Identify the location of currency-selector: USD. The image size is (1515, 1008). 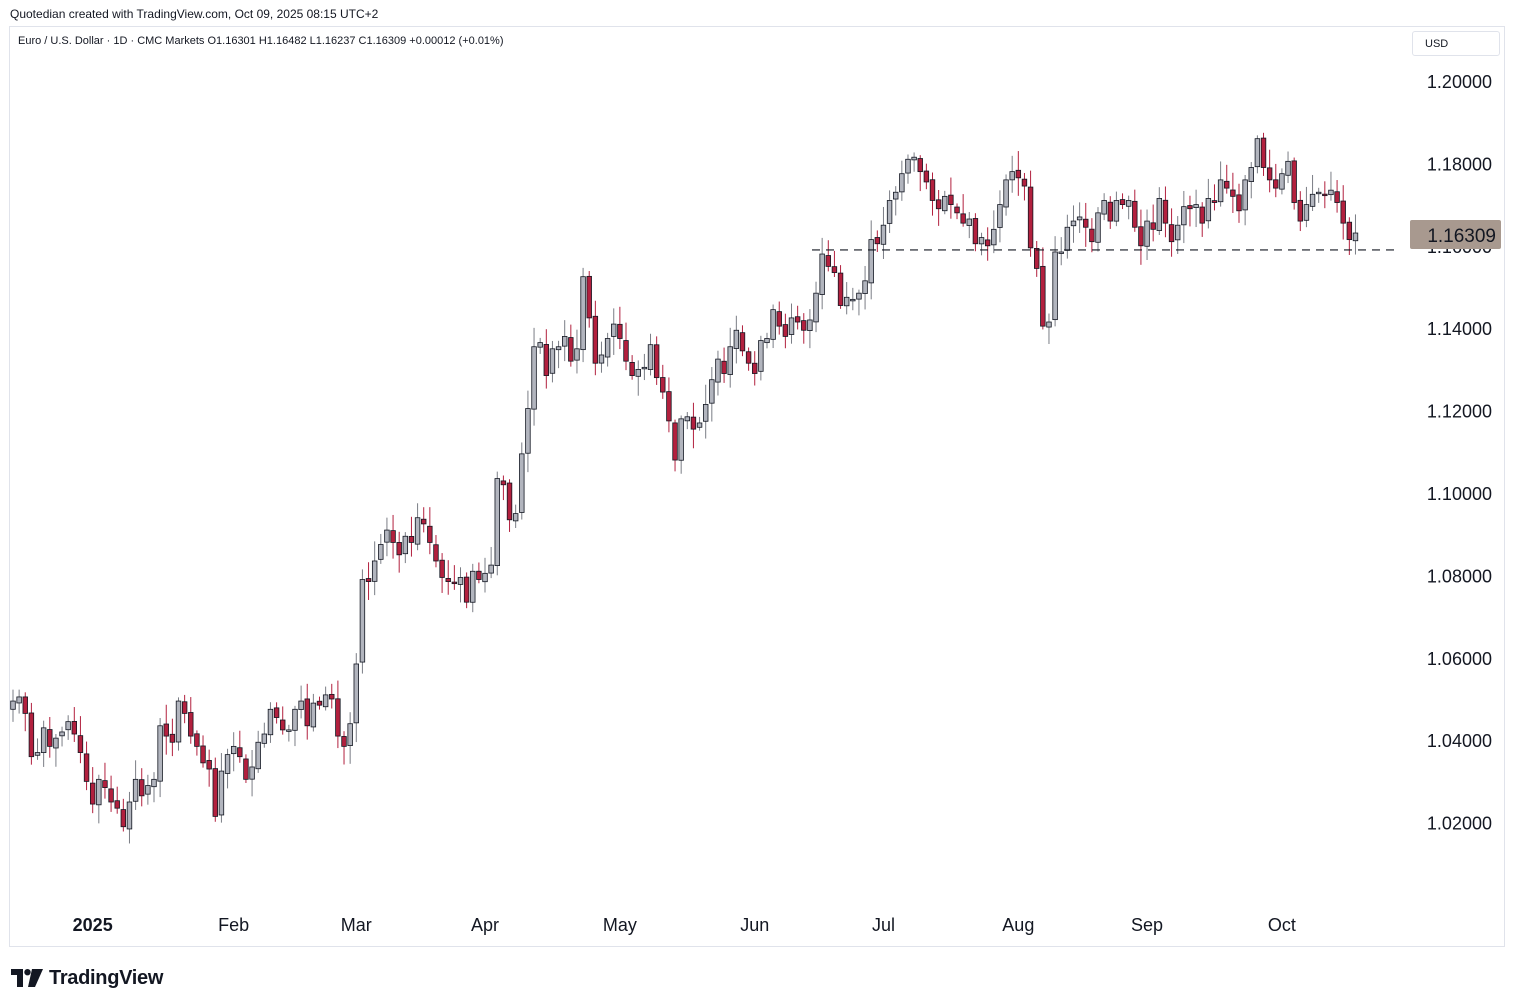
(1456, 43).